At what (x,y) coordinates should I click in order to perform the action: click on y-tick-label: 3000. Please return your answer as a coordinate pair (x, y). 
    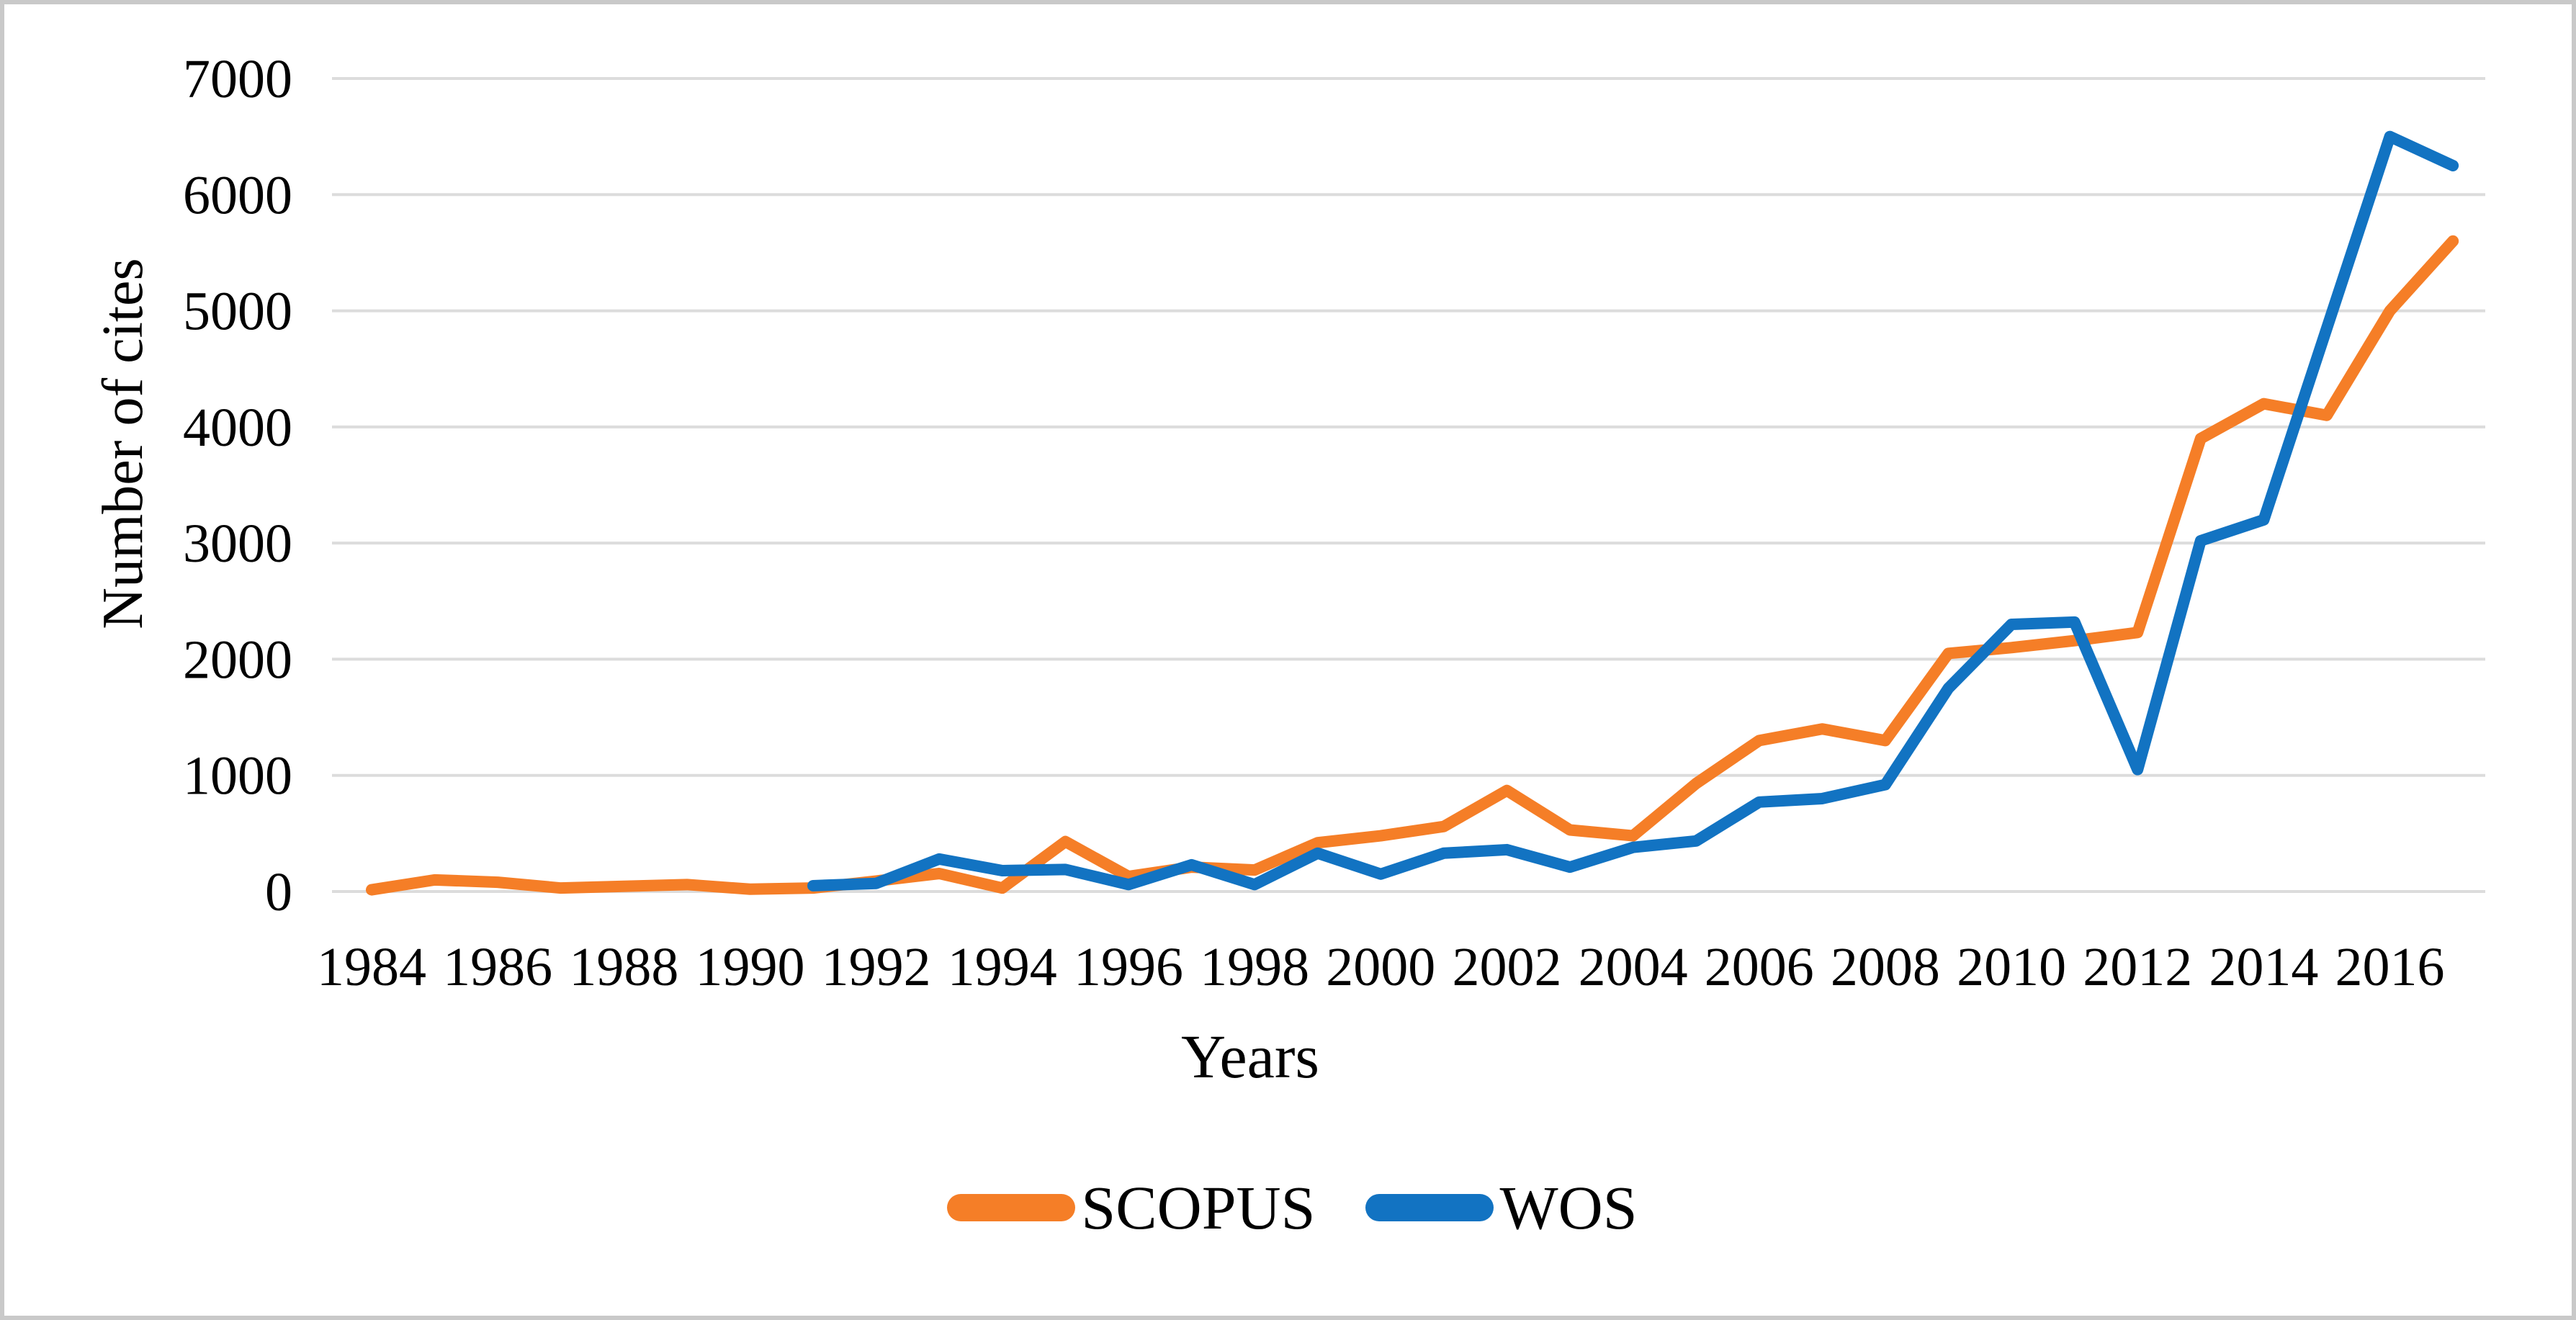
    Looking at the image, I should click on (237, 543).